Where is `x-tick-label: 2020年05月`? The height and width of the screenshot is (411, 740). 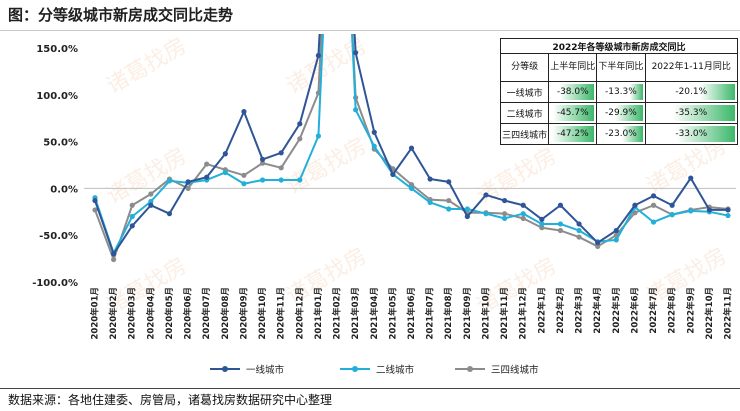 x-tick-label: 2020年05月 is located at coordinates (169, 313).